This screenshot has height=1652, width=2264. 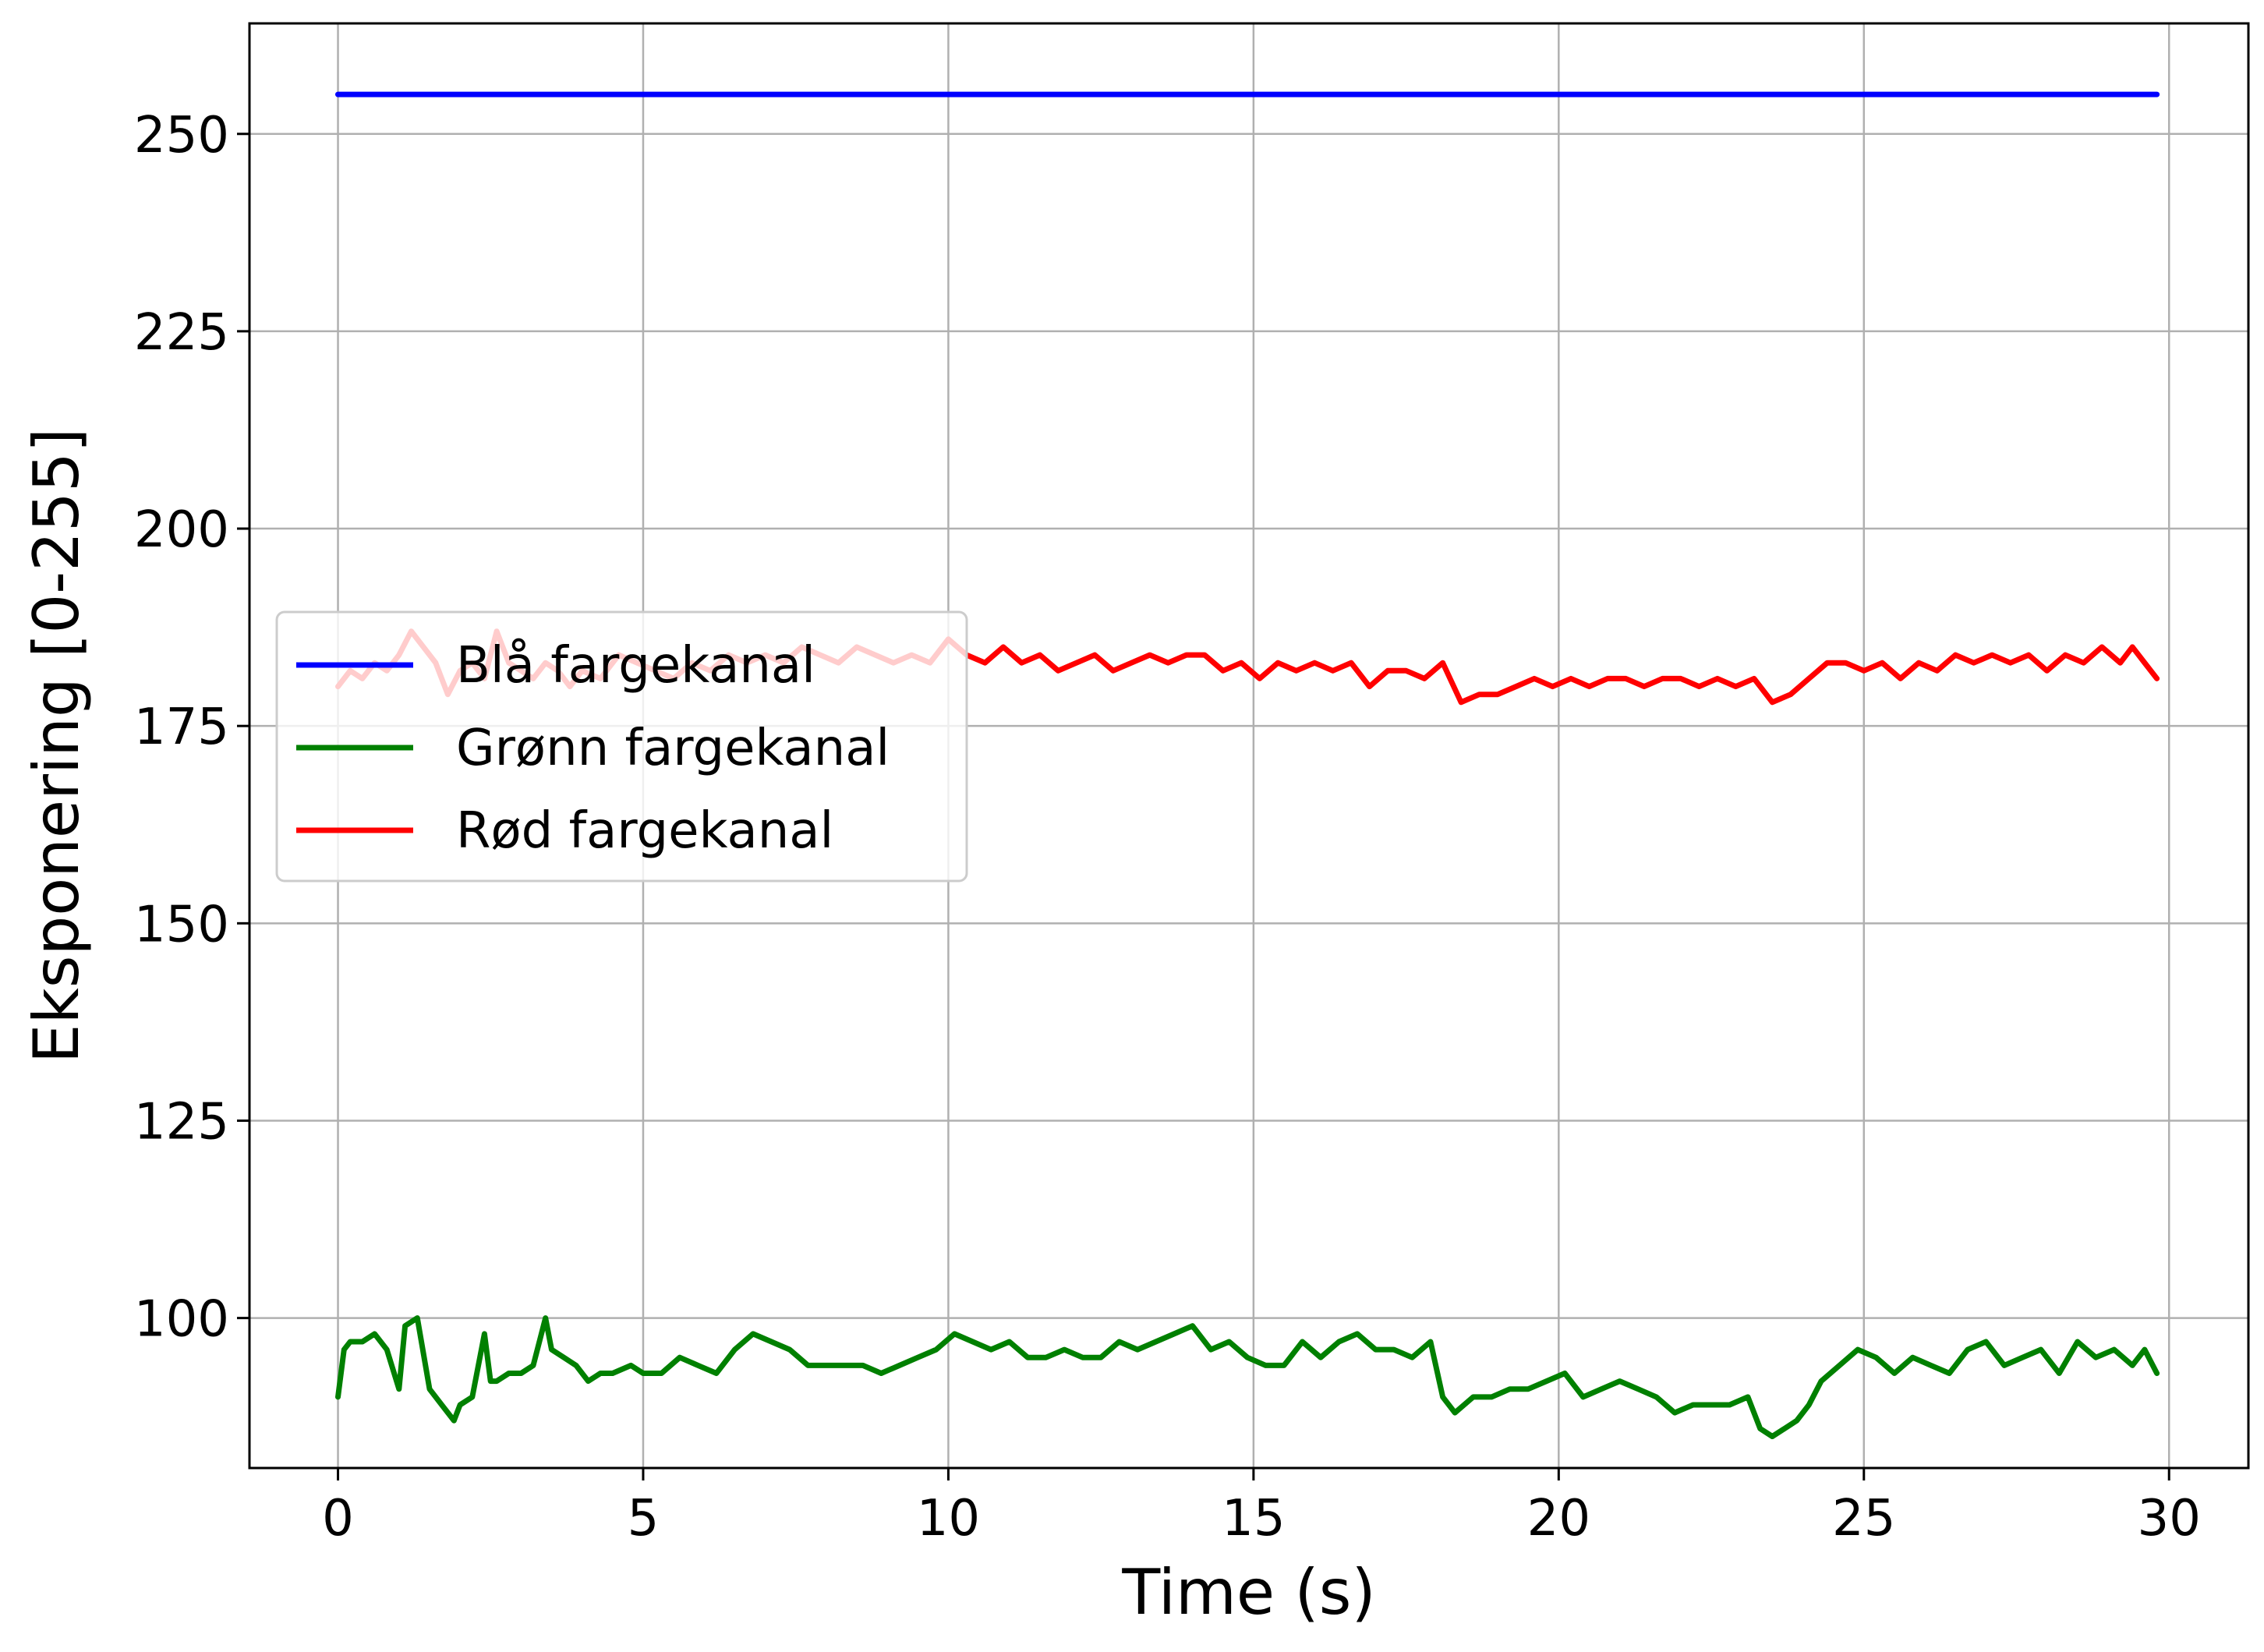 I want to click on x-tick-label: 15, so click(x=1253, y=1519).